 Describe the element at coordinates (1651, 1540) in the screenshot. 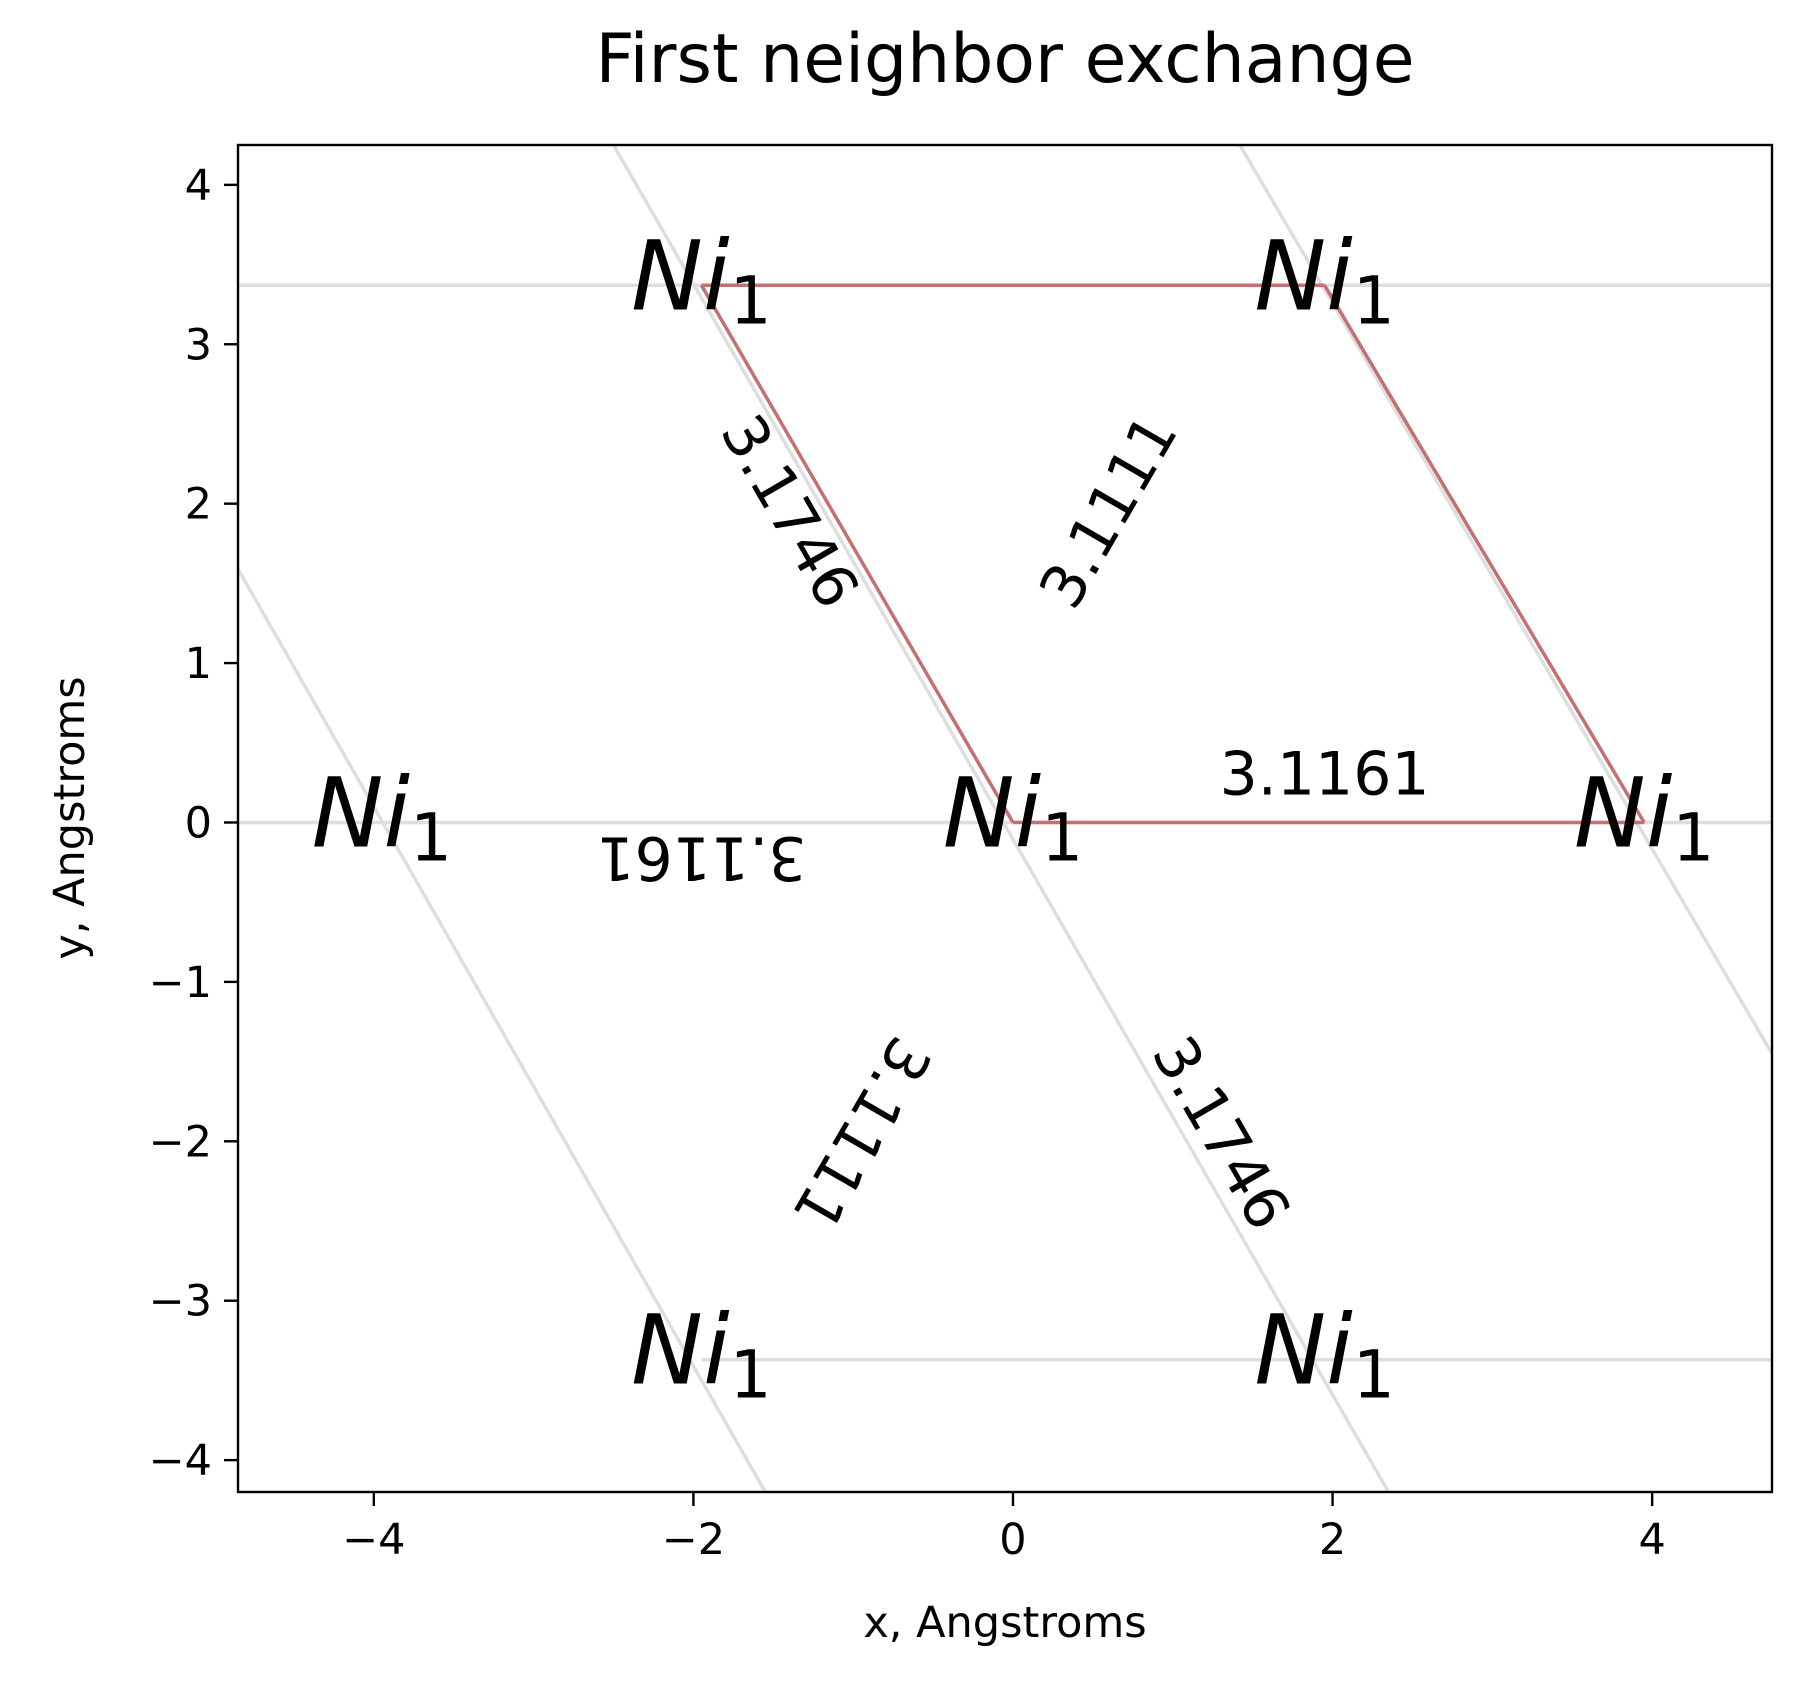

I see `x-tick-label: 4` at that location.